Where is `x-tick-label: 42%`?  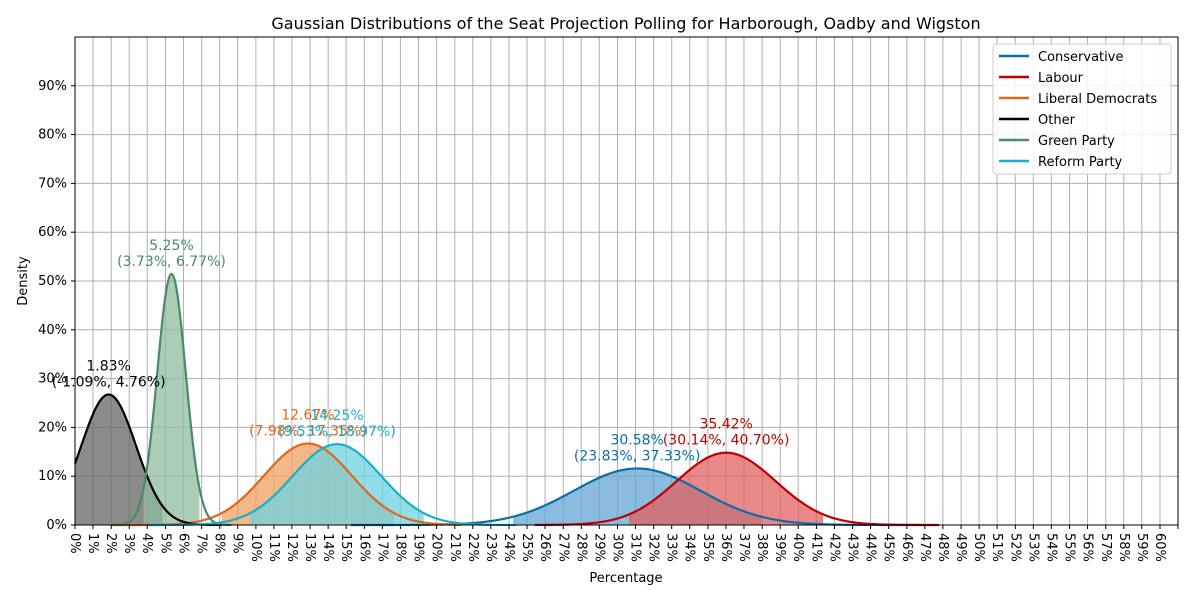 x-tick-label: 42% is located at coordinates (833, 547).